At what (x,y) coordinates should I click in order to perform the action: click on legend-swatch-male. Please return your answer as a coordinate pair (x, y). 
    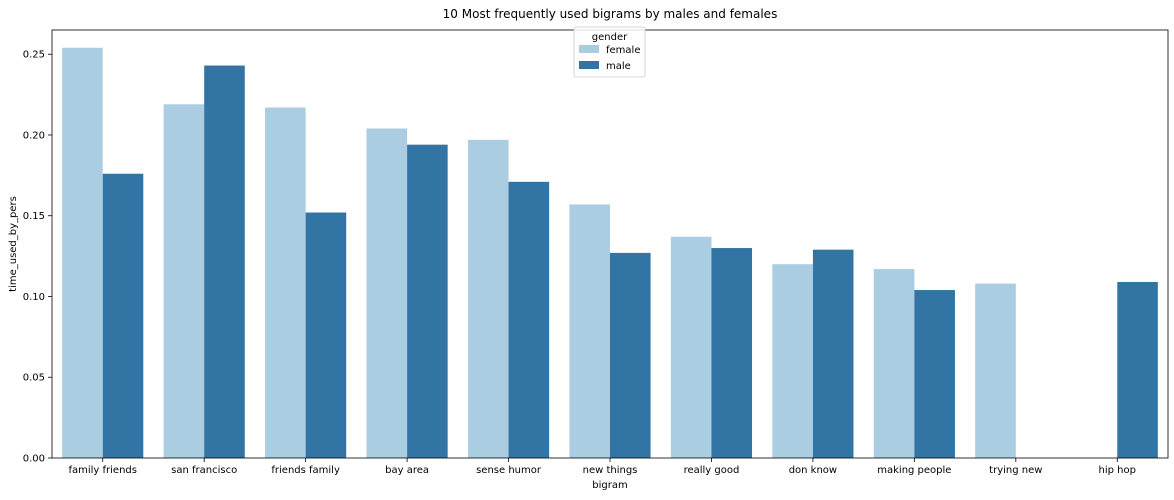
    Looking at the image, I should click on (589, 65).